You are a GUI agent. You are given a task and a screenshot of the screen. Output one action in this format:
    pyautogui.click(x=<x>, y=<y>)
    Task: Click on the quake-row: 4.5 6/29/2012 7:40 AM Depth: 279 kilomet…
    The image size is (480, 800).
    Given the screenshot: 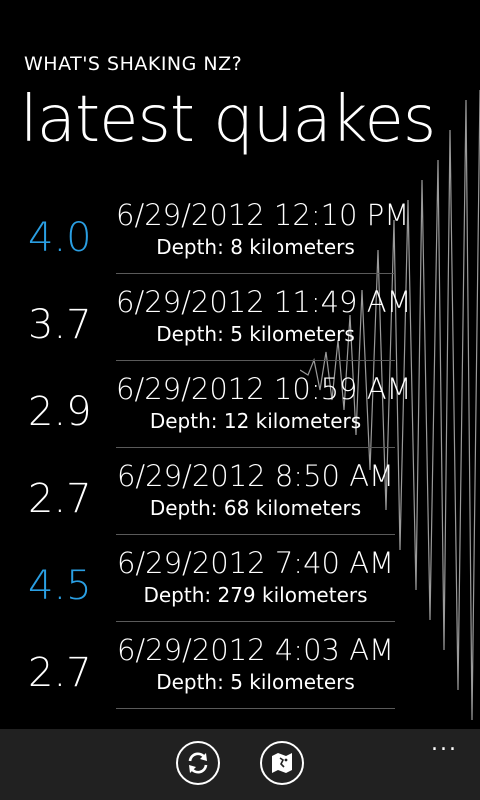 What is the action you would take?
    pyautogui.click(x=240, y=584)
    